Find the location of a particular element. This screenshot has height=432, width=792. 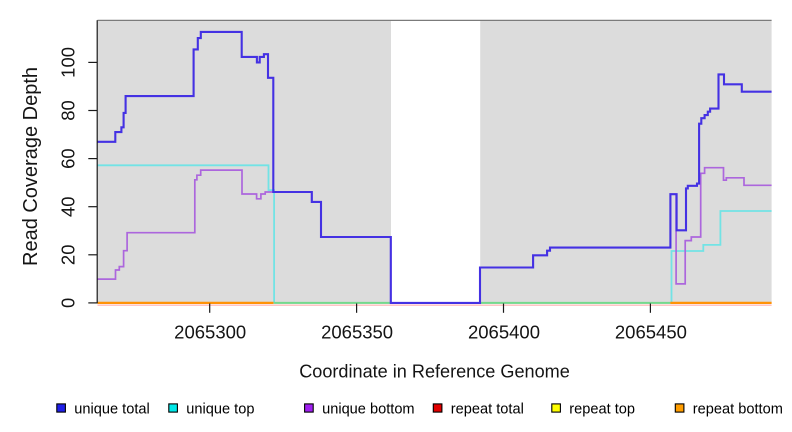

svg-text: unique top is located at coordinates (220, 410).